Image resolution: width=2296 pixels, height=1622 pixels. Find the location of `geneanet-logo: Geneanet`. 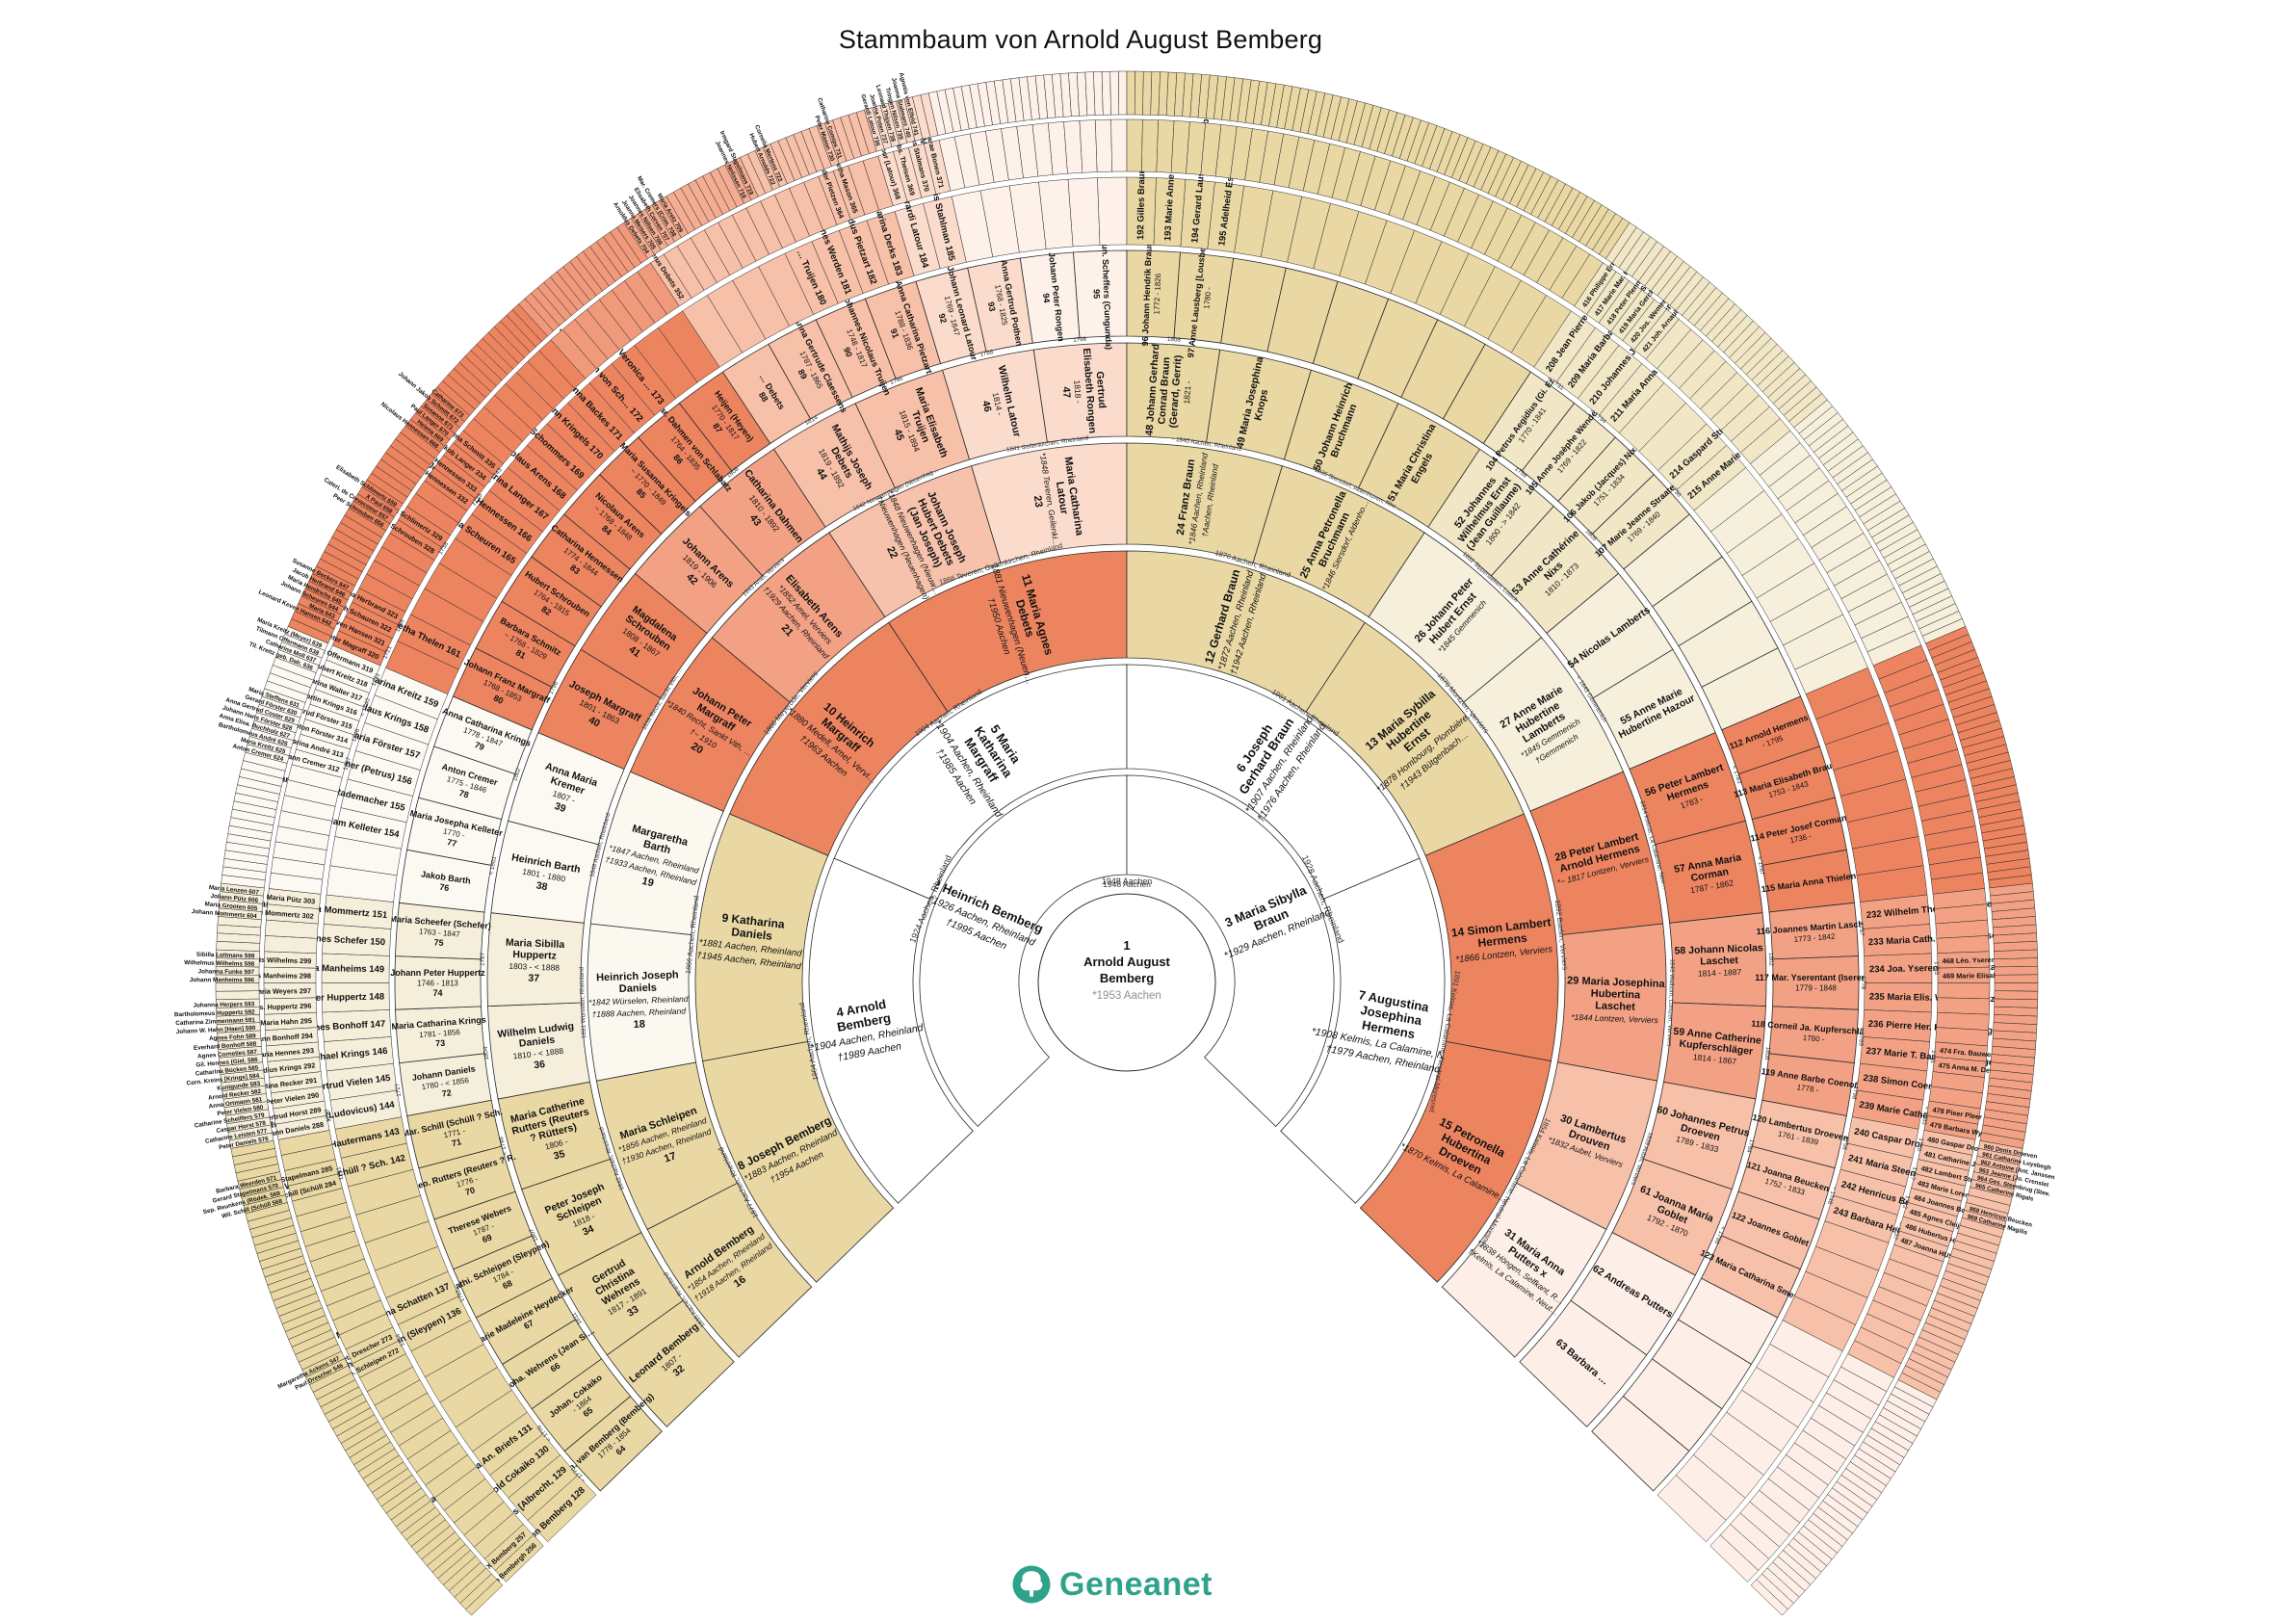

geneanet-logo: Geneanet is located at coordinates (1112, 1584).